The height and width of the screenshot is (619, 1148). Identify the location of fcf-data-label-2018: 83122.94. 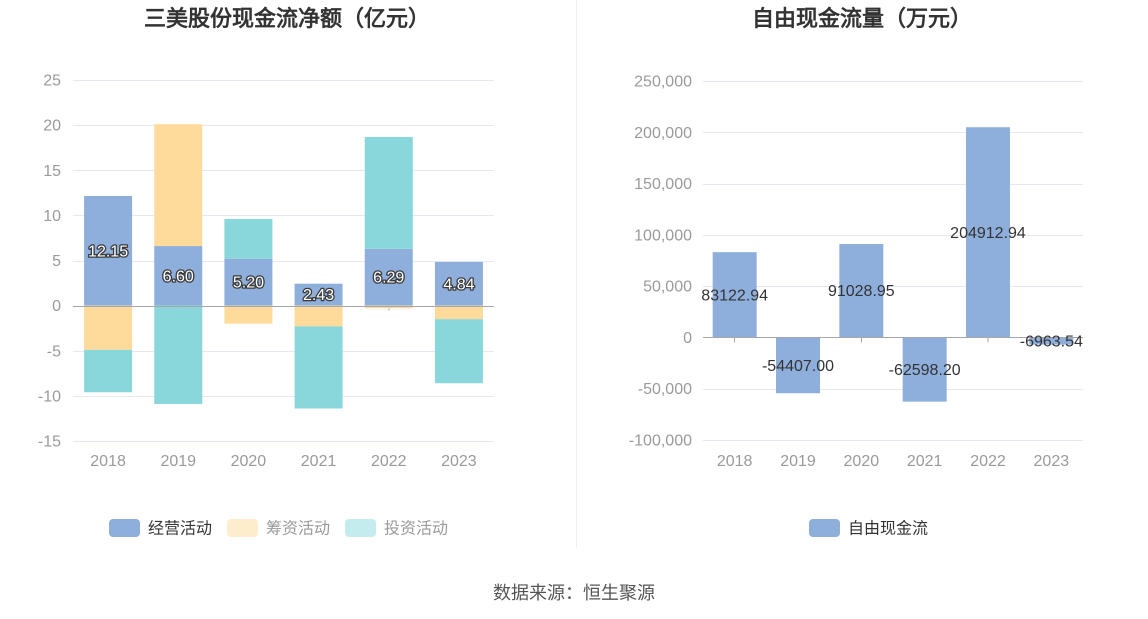
(734, 295).